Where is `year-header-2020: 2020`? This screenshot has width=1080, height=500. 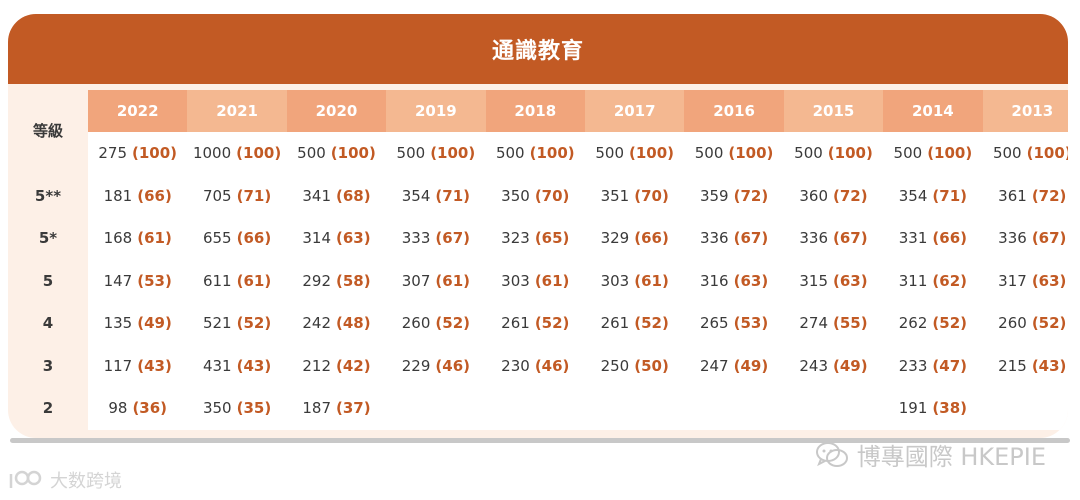
year-header-2020: 2020 is located at coordinates (336, 111).